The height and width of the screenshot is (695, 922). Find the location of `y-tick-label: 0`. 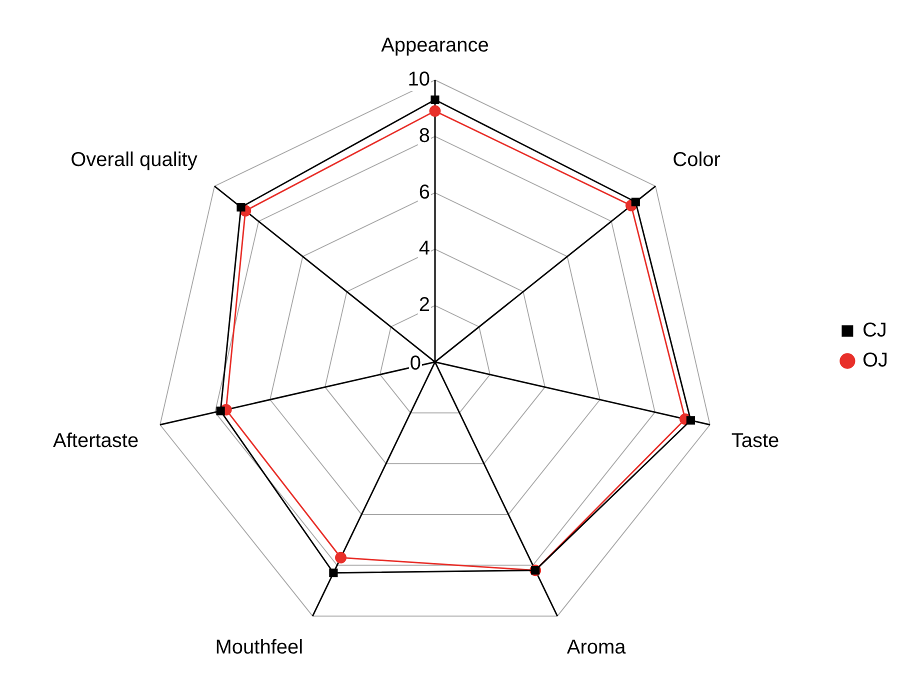

y-tick-label: 0 is located at coordinates (415, 363).